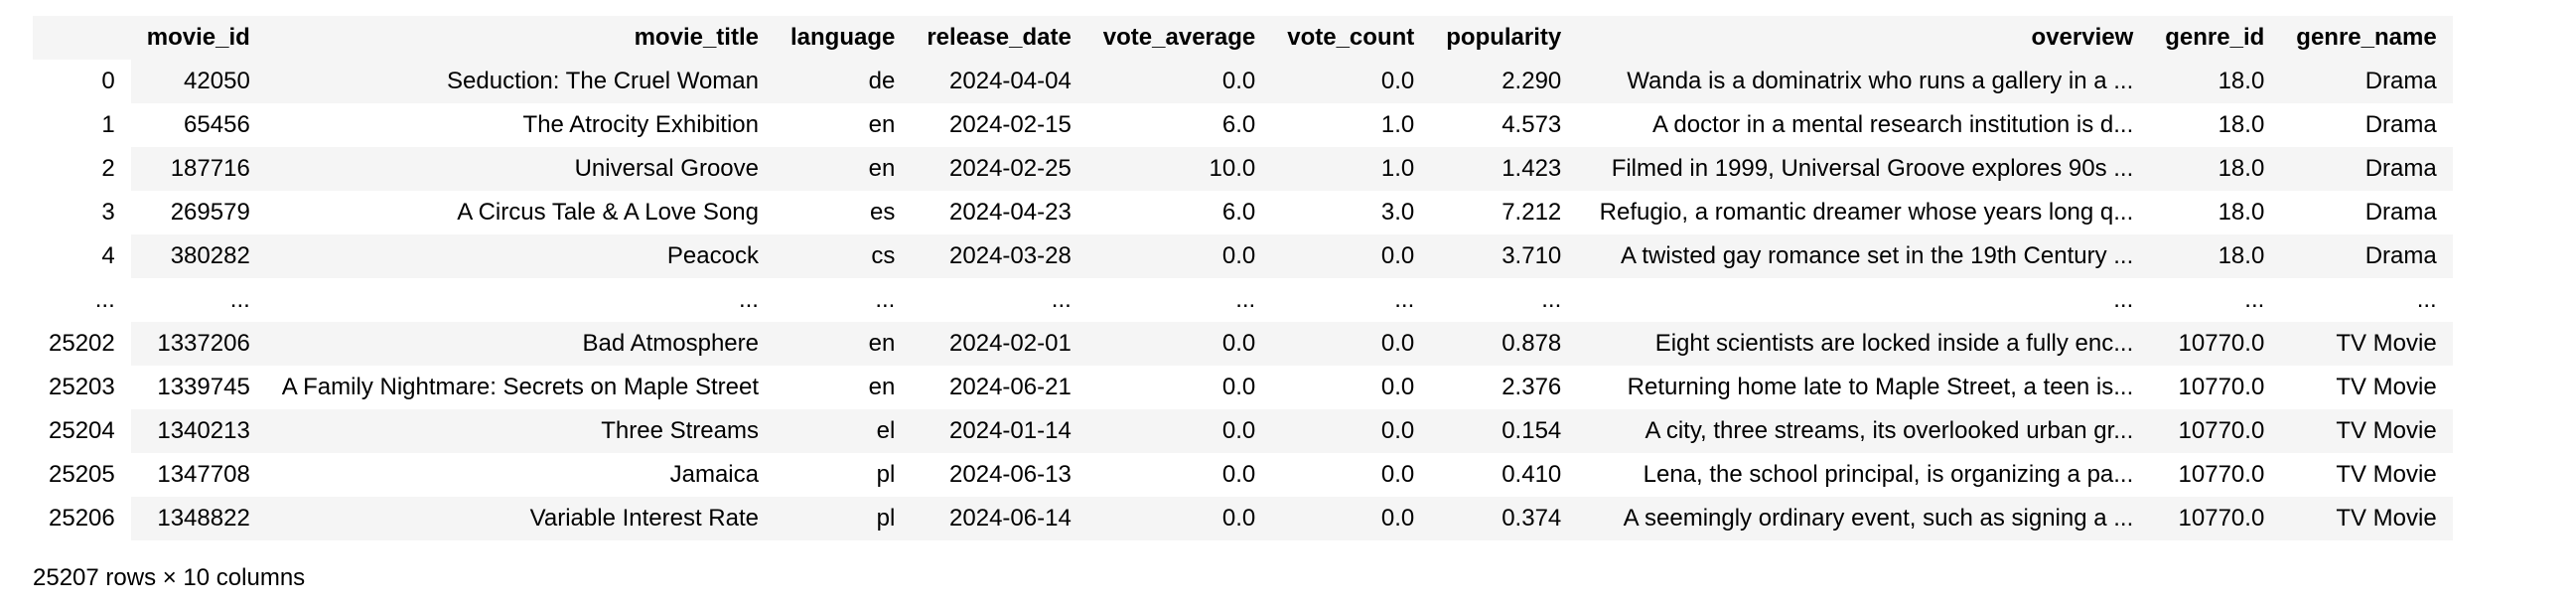  I want to click on cell-popularity: 0.374, so click(1504, 518).